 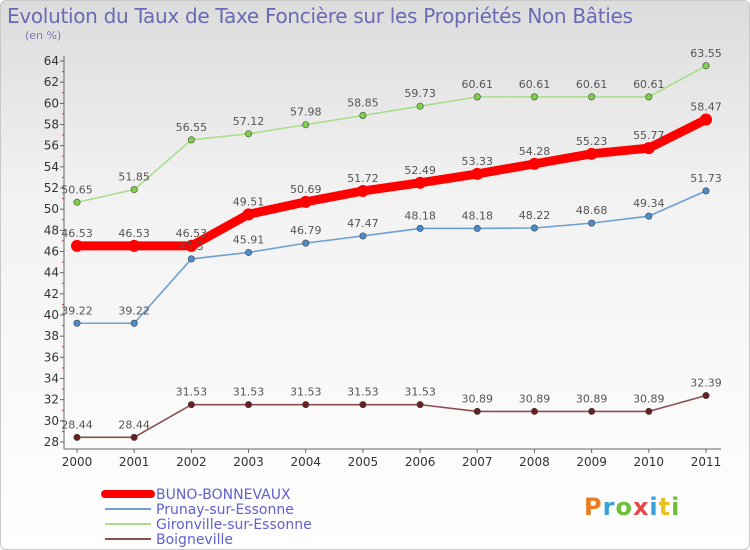 I want to click on data-label: 50.65, so click(x=77, y=189).